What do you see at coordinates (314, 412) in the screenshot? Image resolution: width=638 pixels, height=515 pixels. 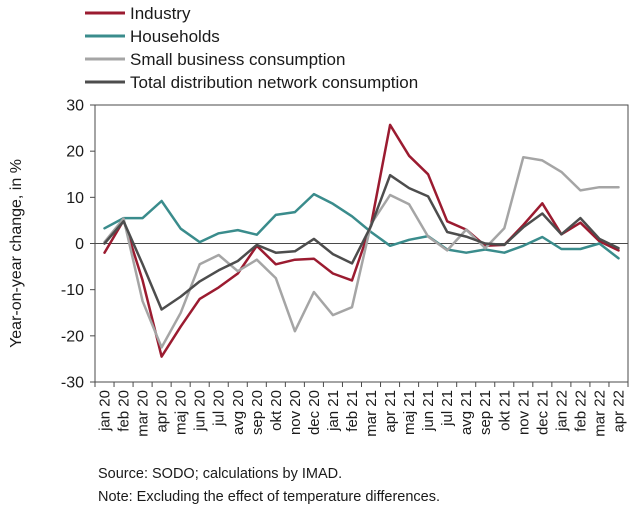 I see `x-tick-label: dec 20` at bounding box center [314, 412].